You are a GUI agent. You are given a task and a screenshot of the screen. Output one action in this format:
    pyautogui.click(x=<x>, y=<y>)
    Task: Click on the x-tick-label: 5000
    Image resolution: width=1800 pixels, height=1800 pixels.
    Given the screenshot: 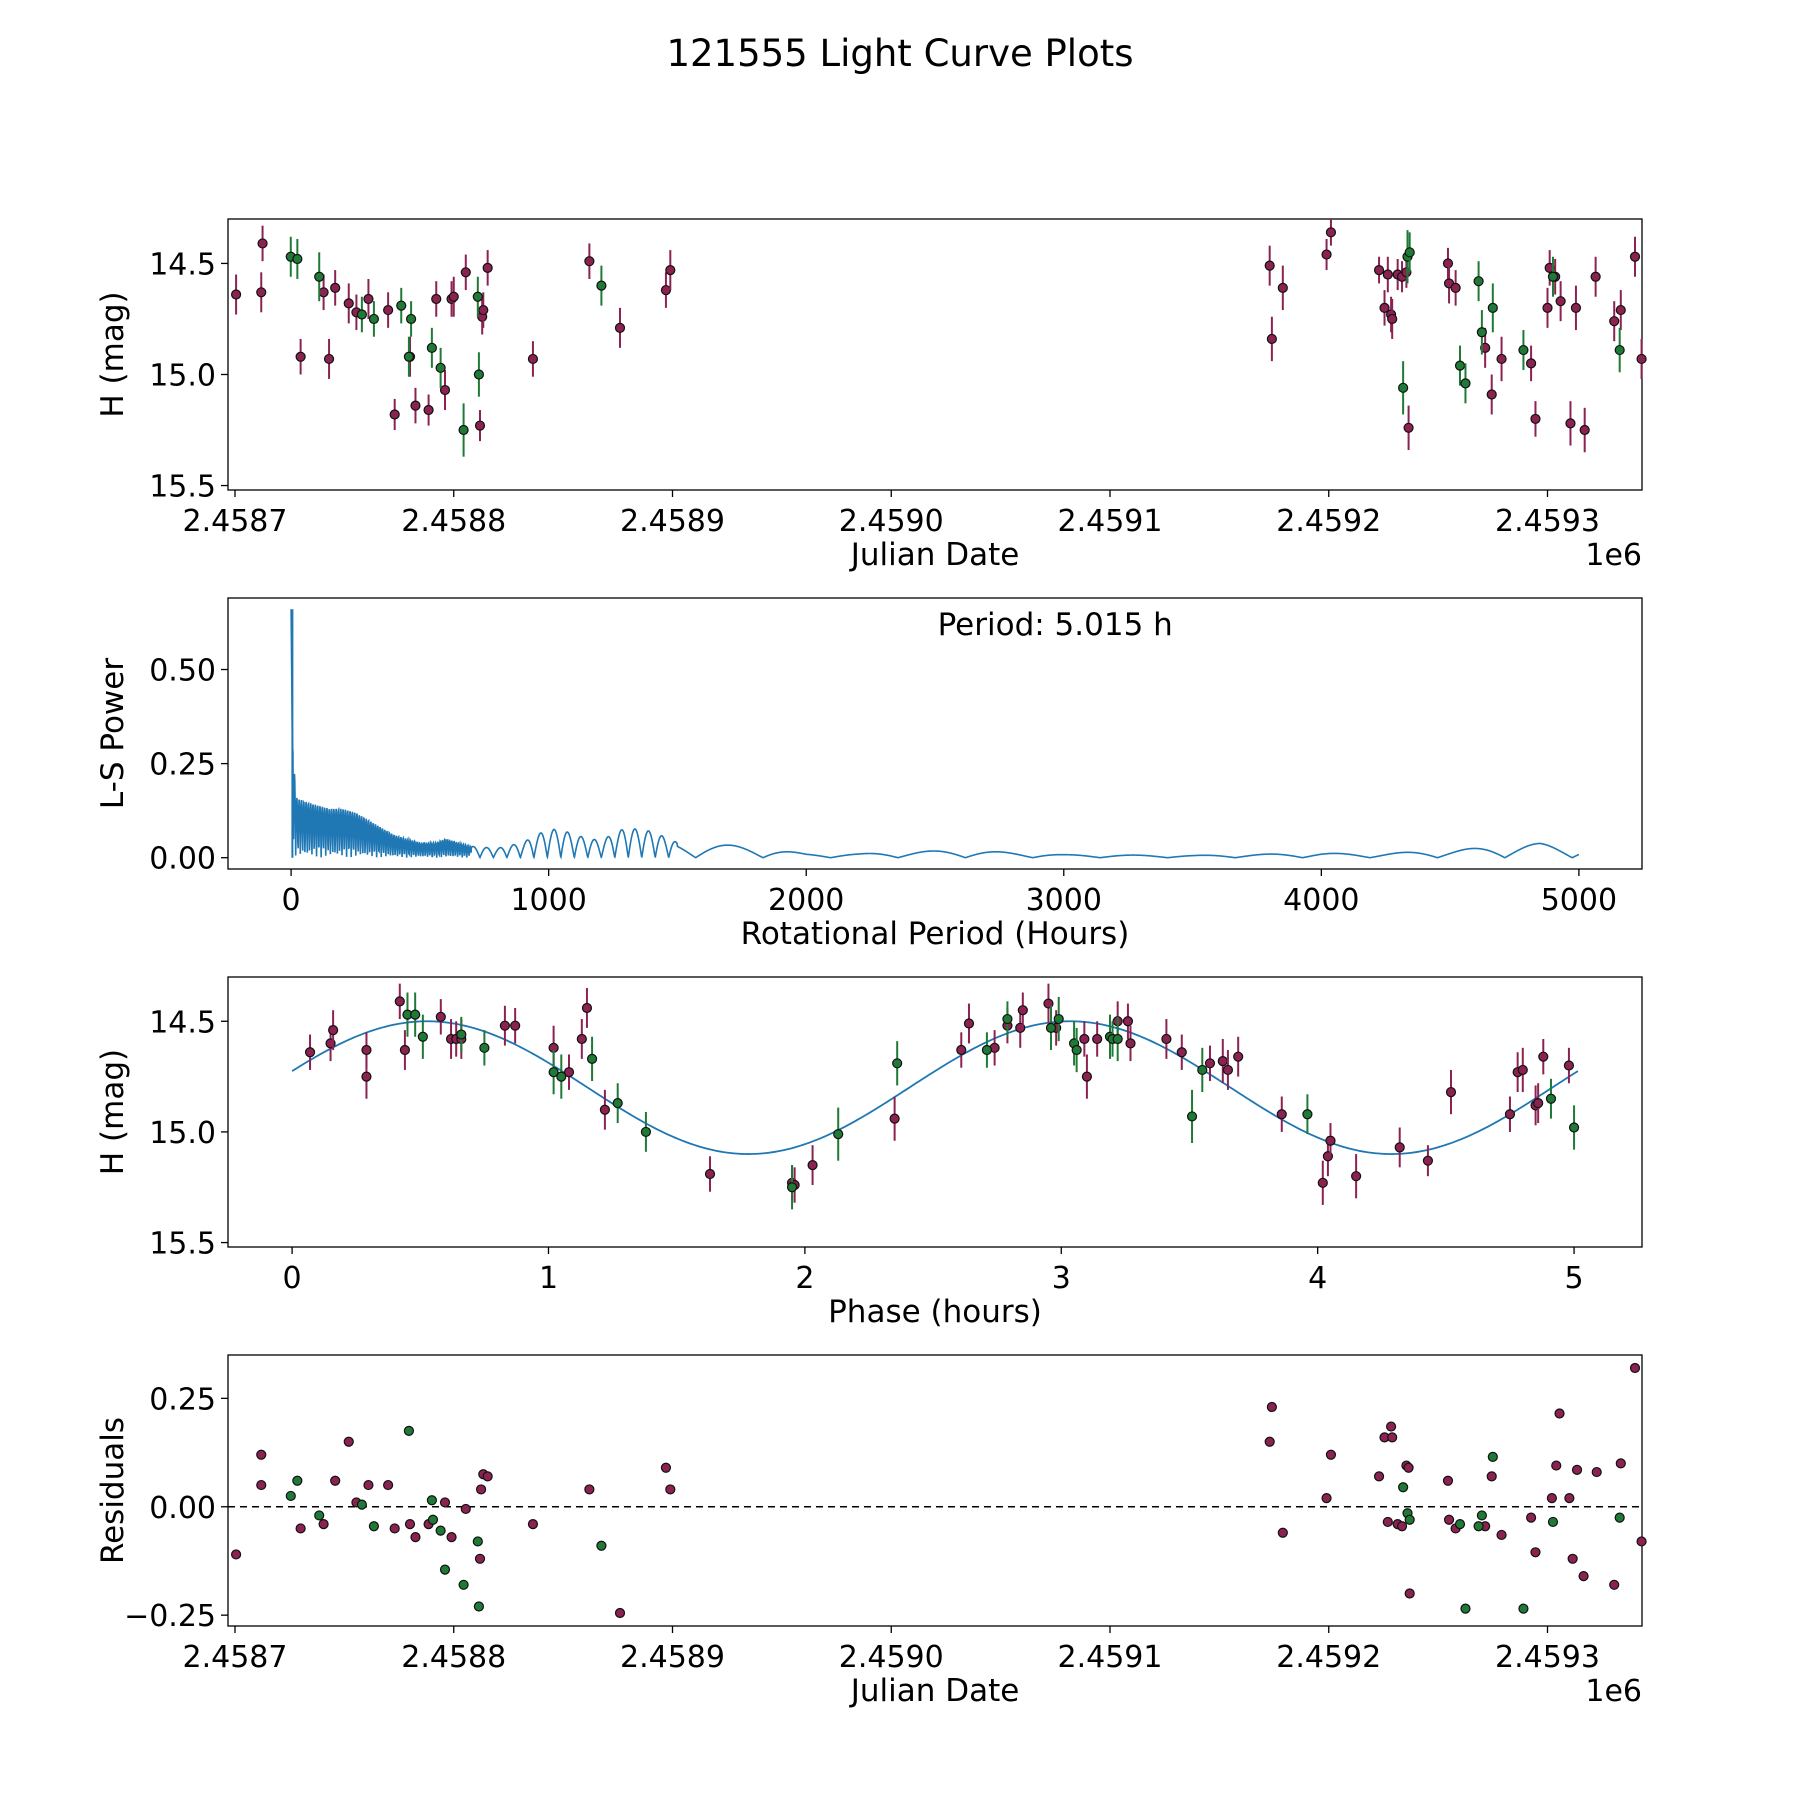 What is the action you would take?
    pyautogui.click(x=1579, y=900)
    